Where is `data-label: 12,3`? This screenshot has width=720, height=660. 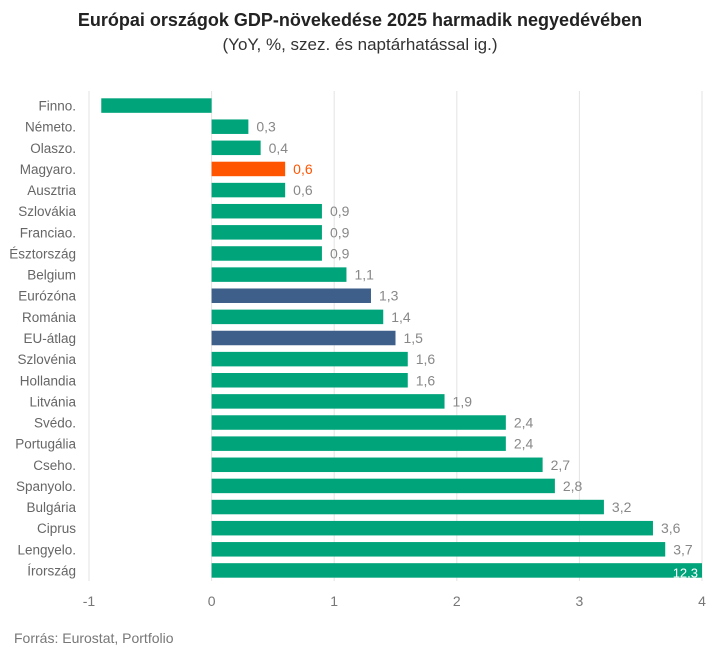
data-label: 12,3 is located at coordinates (685, 572).